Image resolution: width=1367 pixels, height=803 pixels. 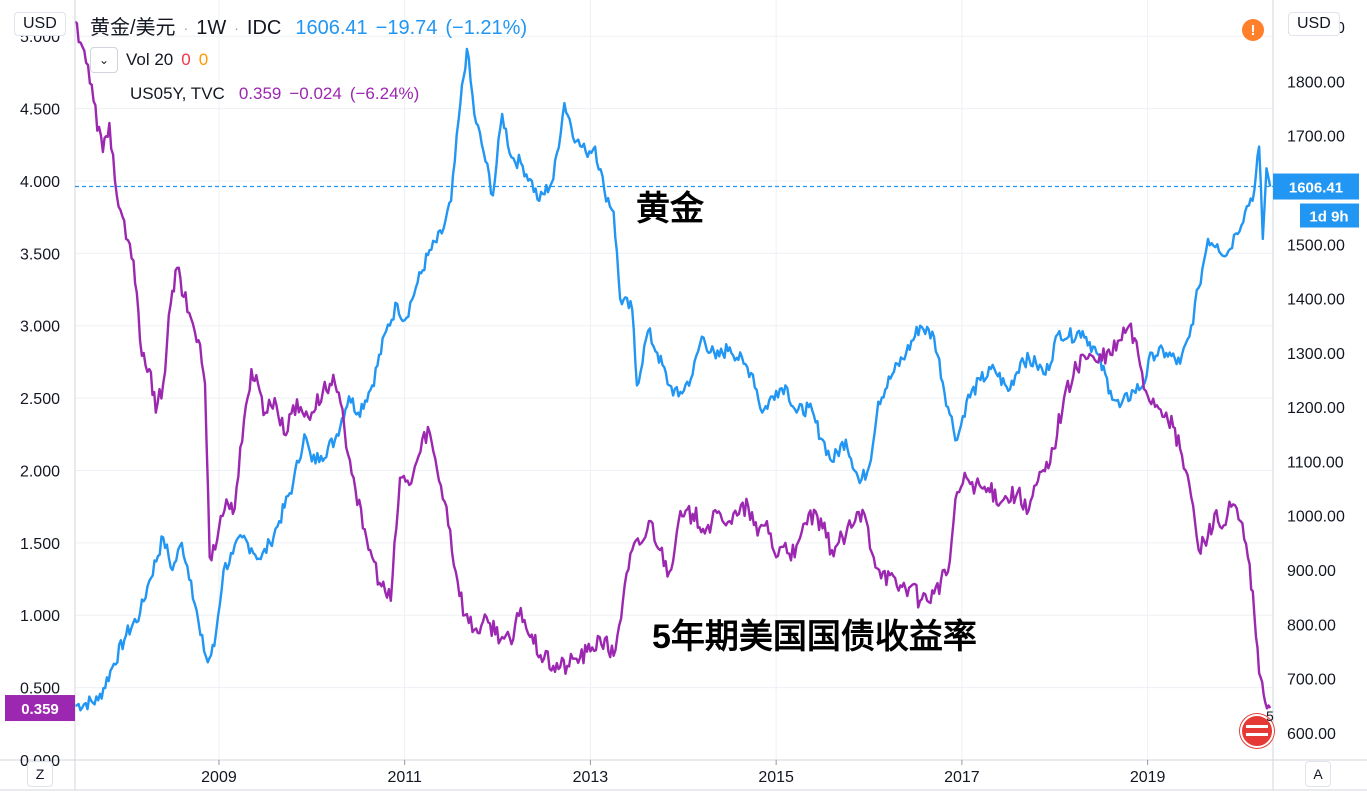 What do you see at coordinates (1316, 300) in the screenshot?
I see `right-tick-label: 1400.00` at bounding box center [1316, 300].